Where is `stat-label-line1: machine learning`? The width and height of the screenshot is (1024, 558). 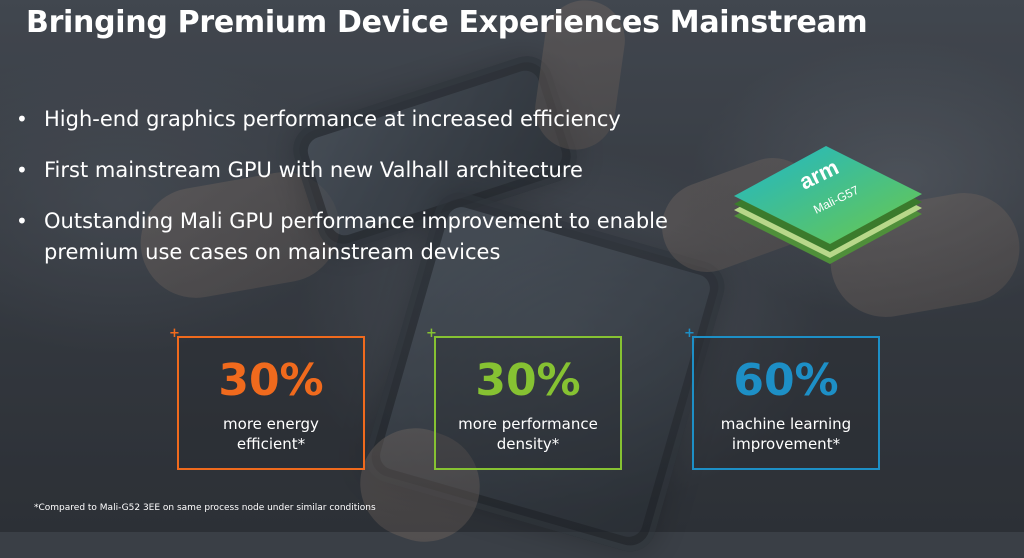
stat-label-line1: machine learning is located at coordinates (786, 424).